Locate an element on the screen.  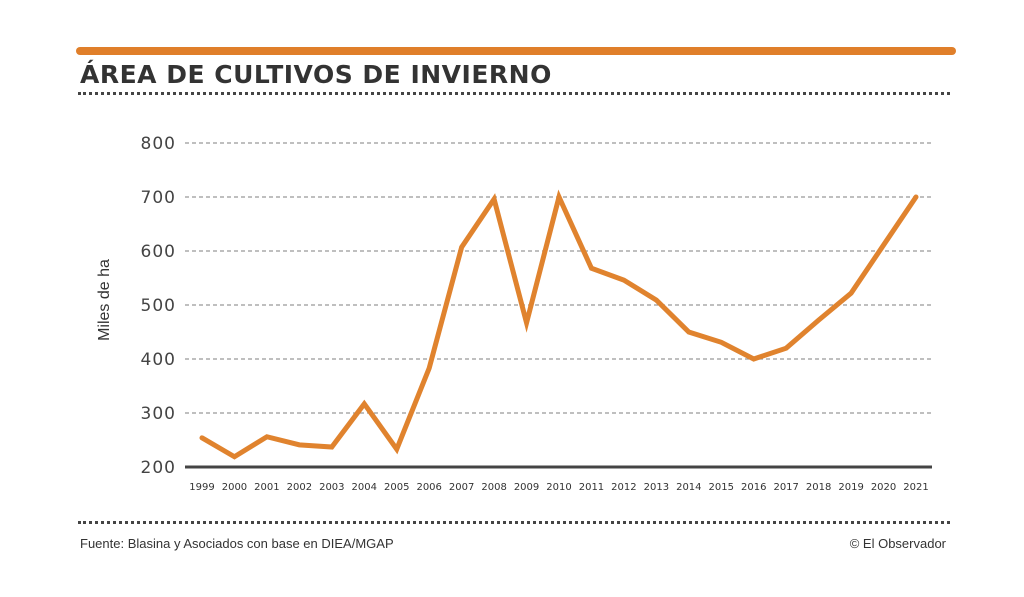
x-tick-label: 2007 is located at coordinates (461, 487).